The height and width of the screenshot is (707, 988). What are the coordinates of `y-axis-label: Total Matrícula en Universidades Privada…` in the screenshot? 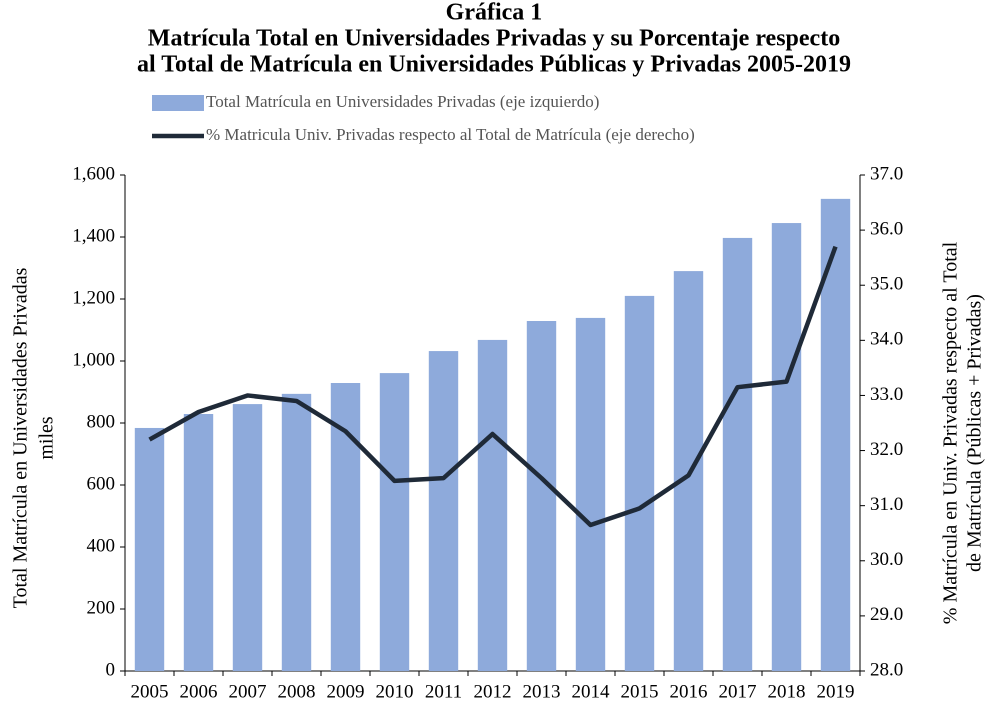 It's located at (21, 437).